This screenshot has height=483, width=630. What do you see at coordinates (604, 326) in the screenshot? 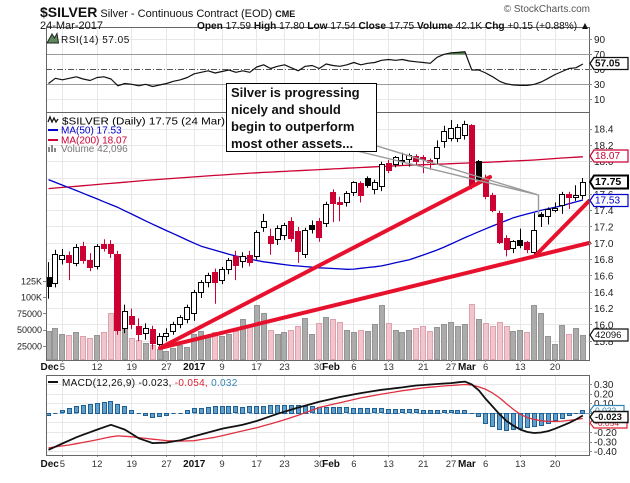
I see `svg-text: 16.0` at bounding box center [604, 326].